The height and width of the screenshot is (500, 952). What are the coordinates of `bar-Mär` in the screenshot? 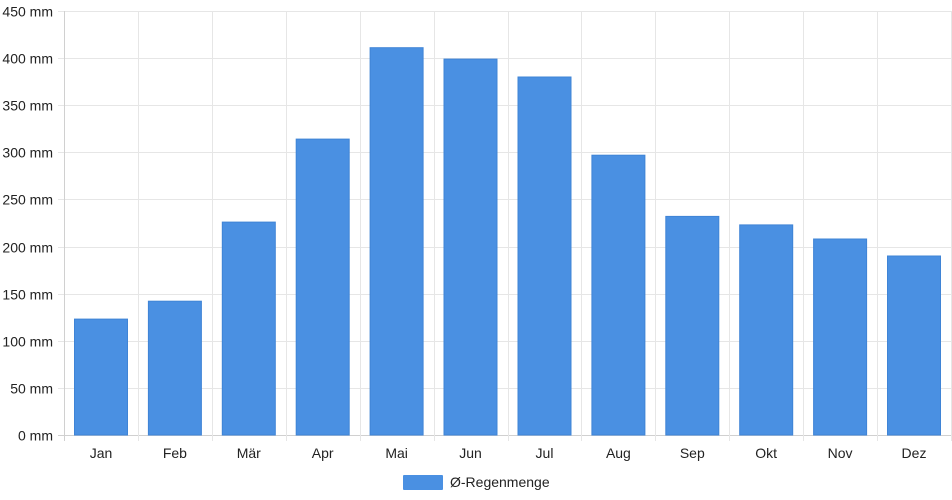 It's located at (248, 328).